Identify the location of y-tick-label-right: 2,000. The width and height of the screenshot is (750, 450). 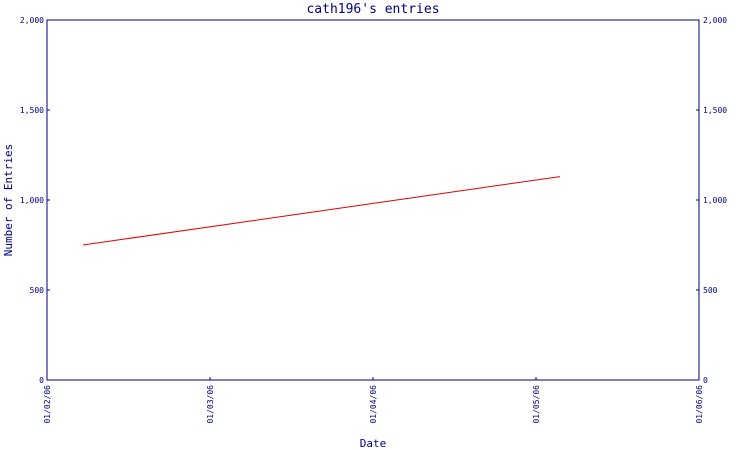
(715, 20).